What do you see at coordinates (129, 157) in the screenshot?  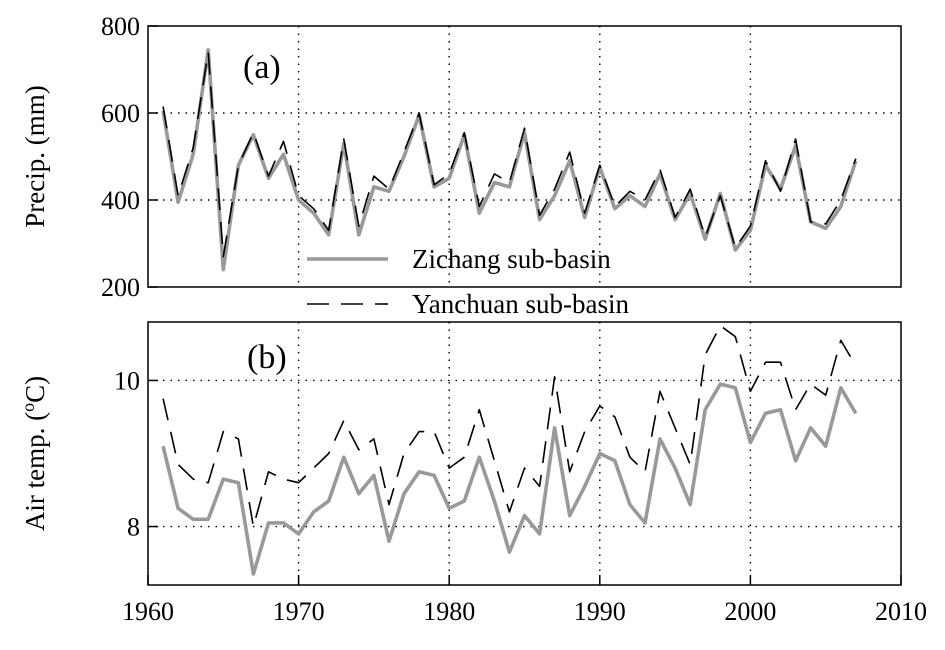 I see `panel-a-y-ticks: 200 400 600 800` at bounding box center [129, 157].